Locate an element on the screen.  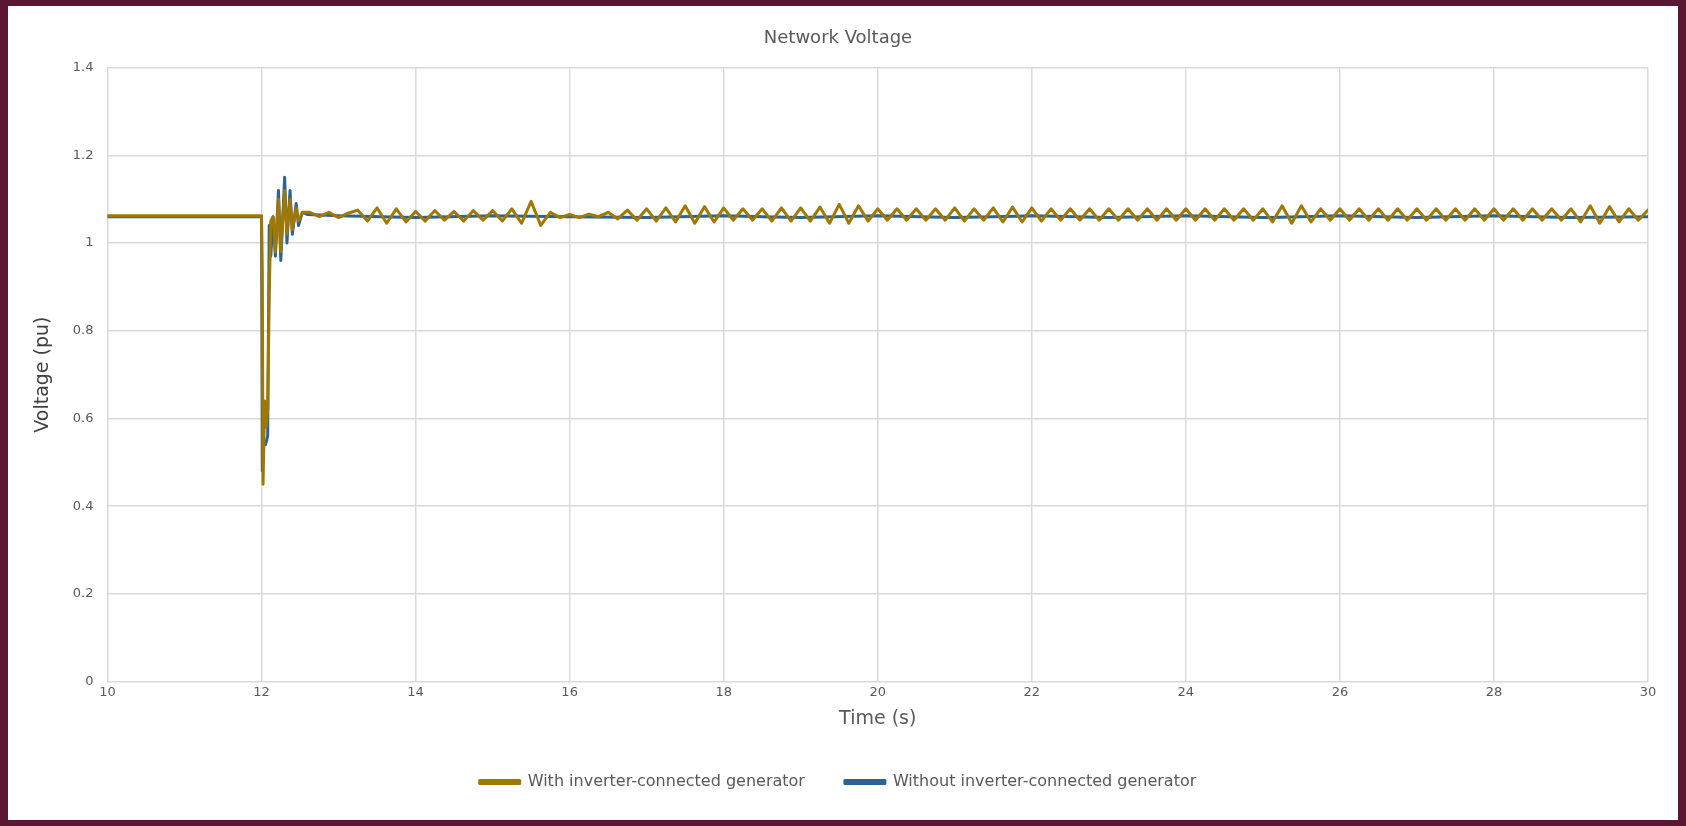
chart-title: Network Voltage is located at coordinates (838, 37).